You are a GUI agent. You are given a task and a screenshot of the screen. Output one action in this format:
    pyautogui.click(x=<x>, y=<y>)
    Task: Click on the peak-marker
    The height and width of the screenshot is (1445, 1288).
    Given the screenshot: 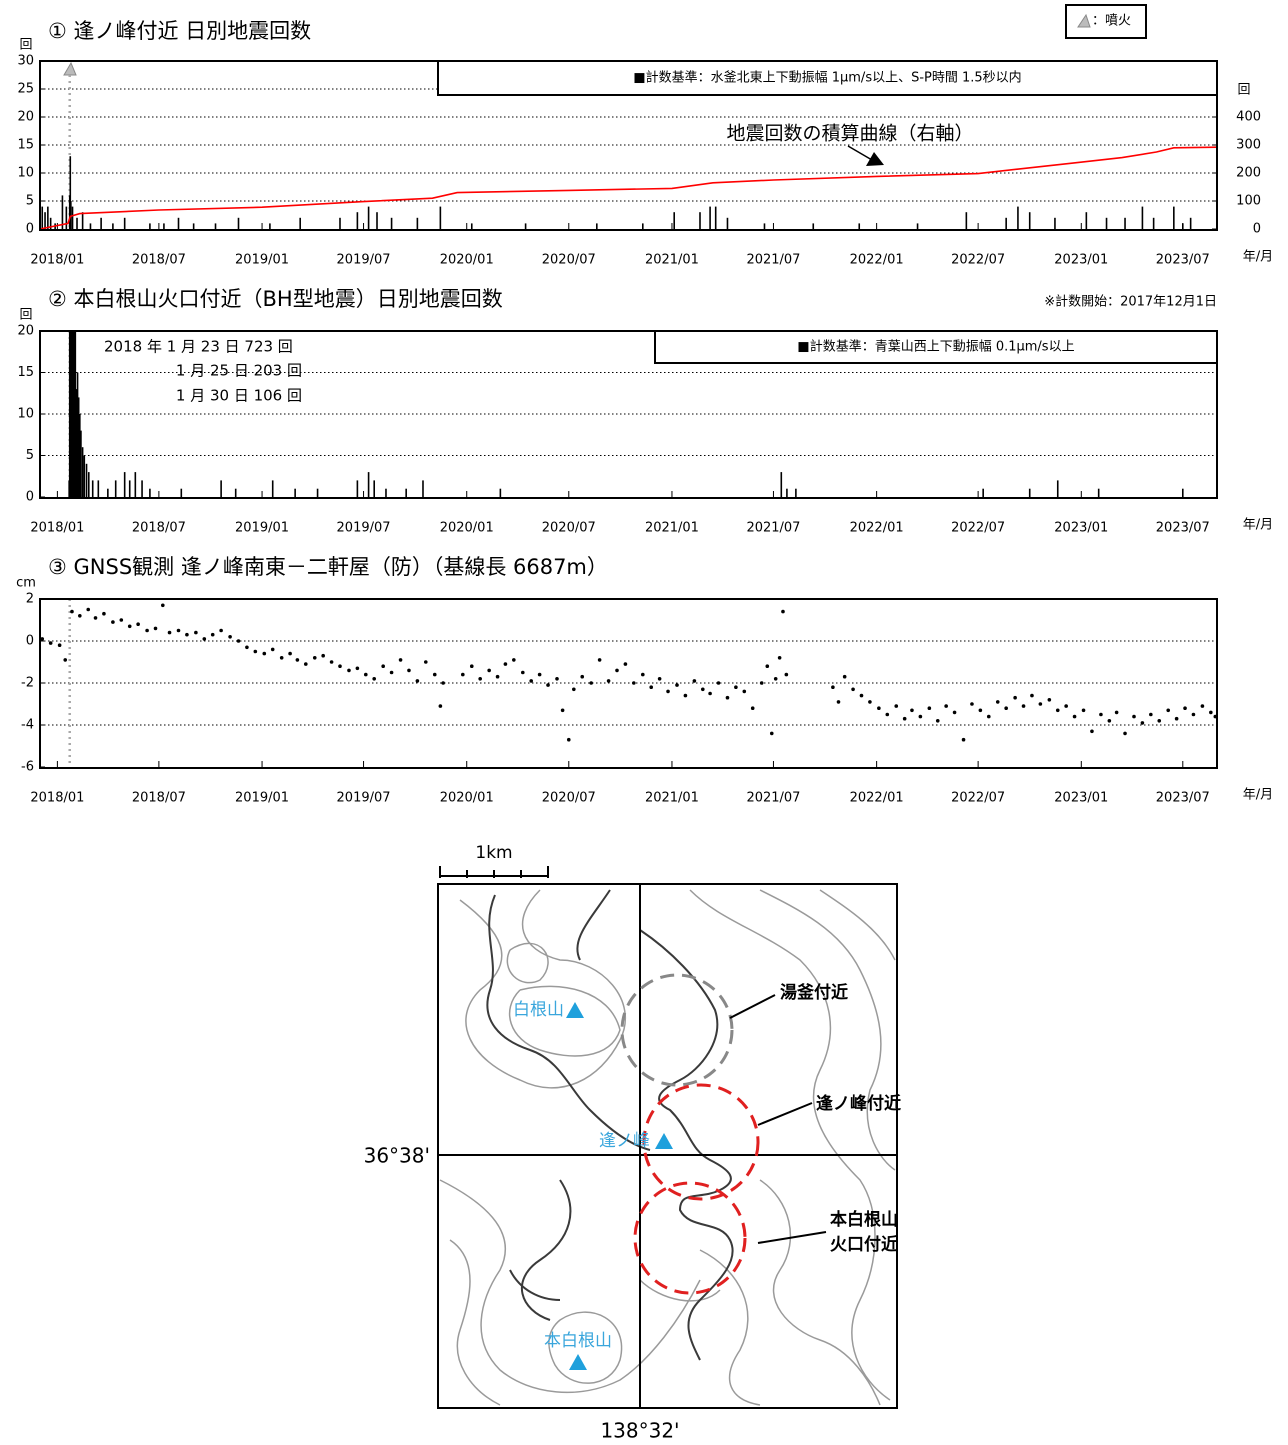 What is the action you would take?
    pyautogui.click(x=664, y=1141)
    